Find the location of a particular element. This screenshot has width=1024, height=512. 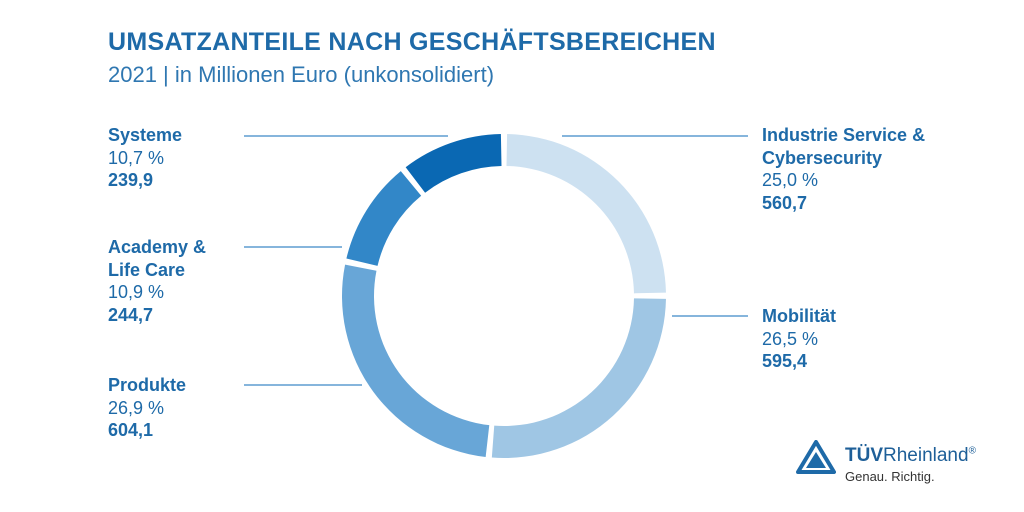

label-name: Produkte is located at coordinates (147, 385).